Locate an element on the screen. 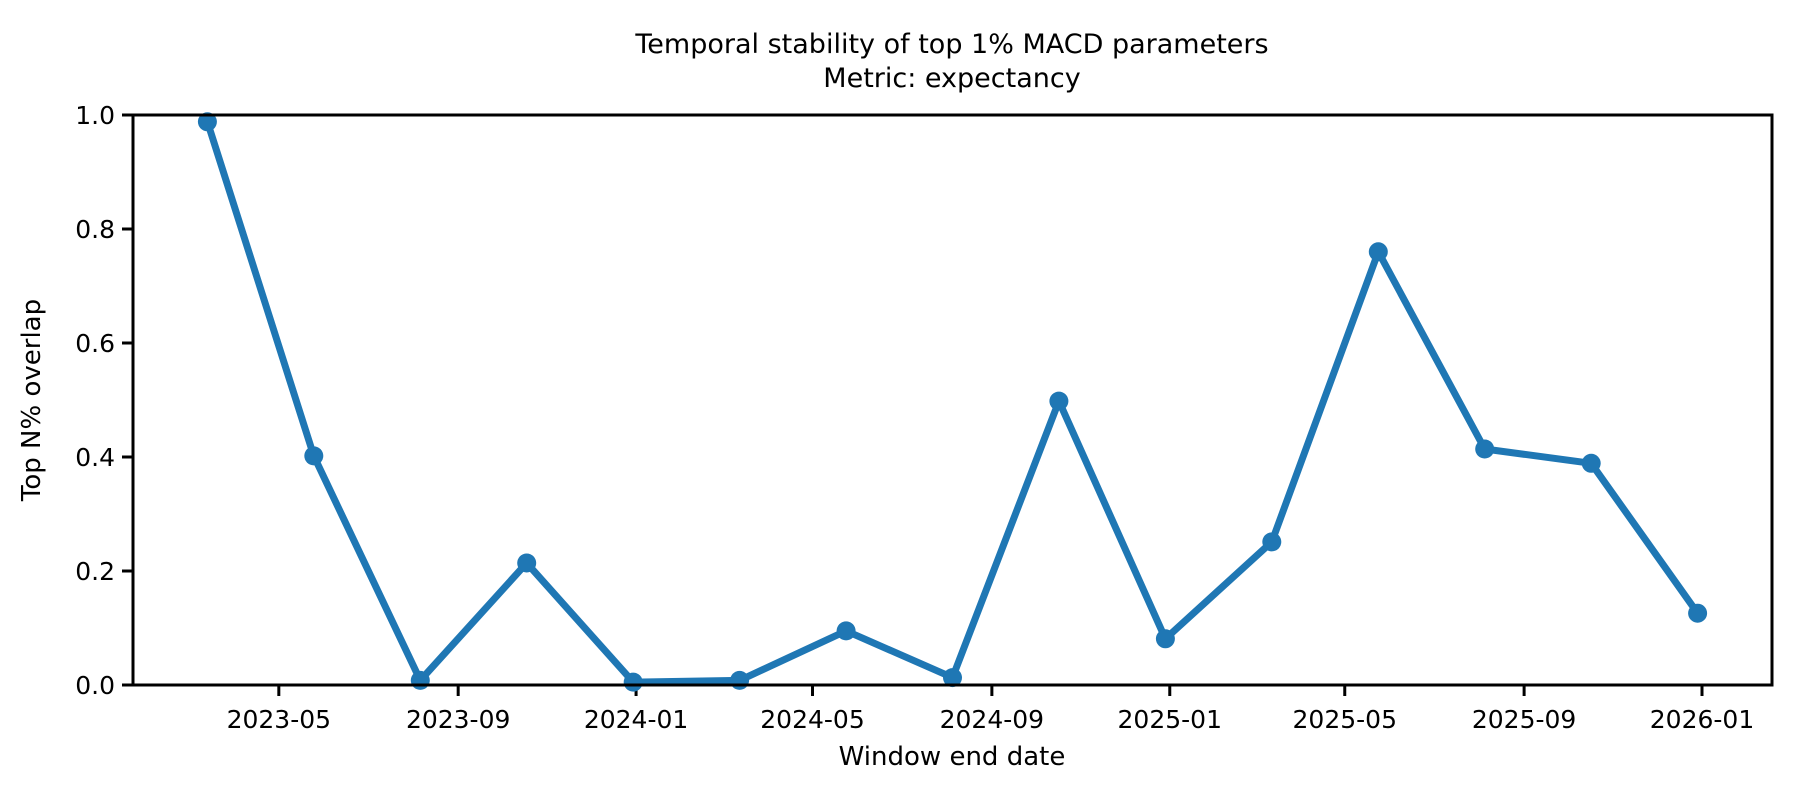 This screenshot has height=800, width=1800. x-tick-label: 2023-05 is located at coordinates (279, 719).